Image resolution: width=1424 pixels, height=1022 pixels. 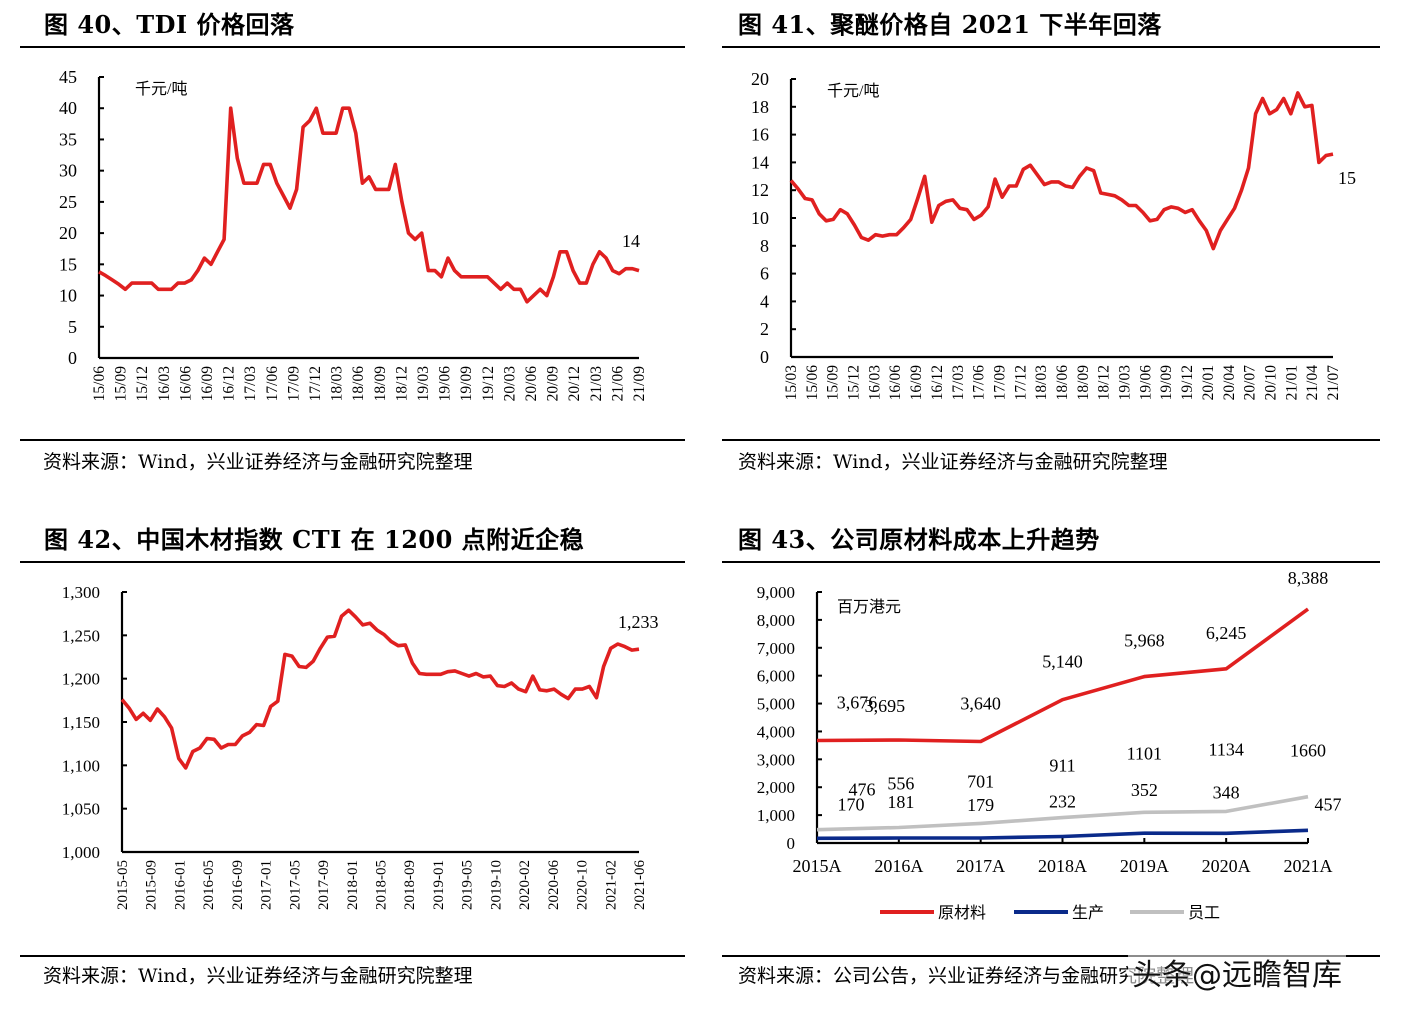 What do you see at coordinates (1208, 382) in the screenshot?
I see `x-tick-label: 20/01` at bounding box center [1208, 382].